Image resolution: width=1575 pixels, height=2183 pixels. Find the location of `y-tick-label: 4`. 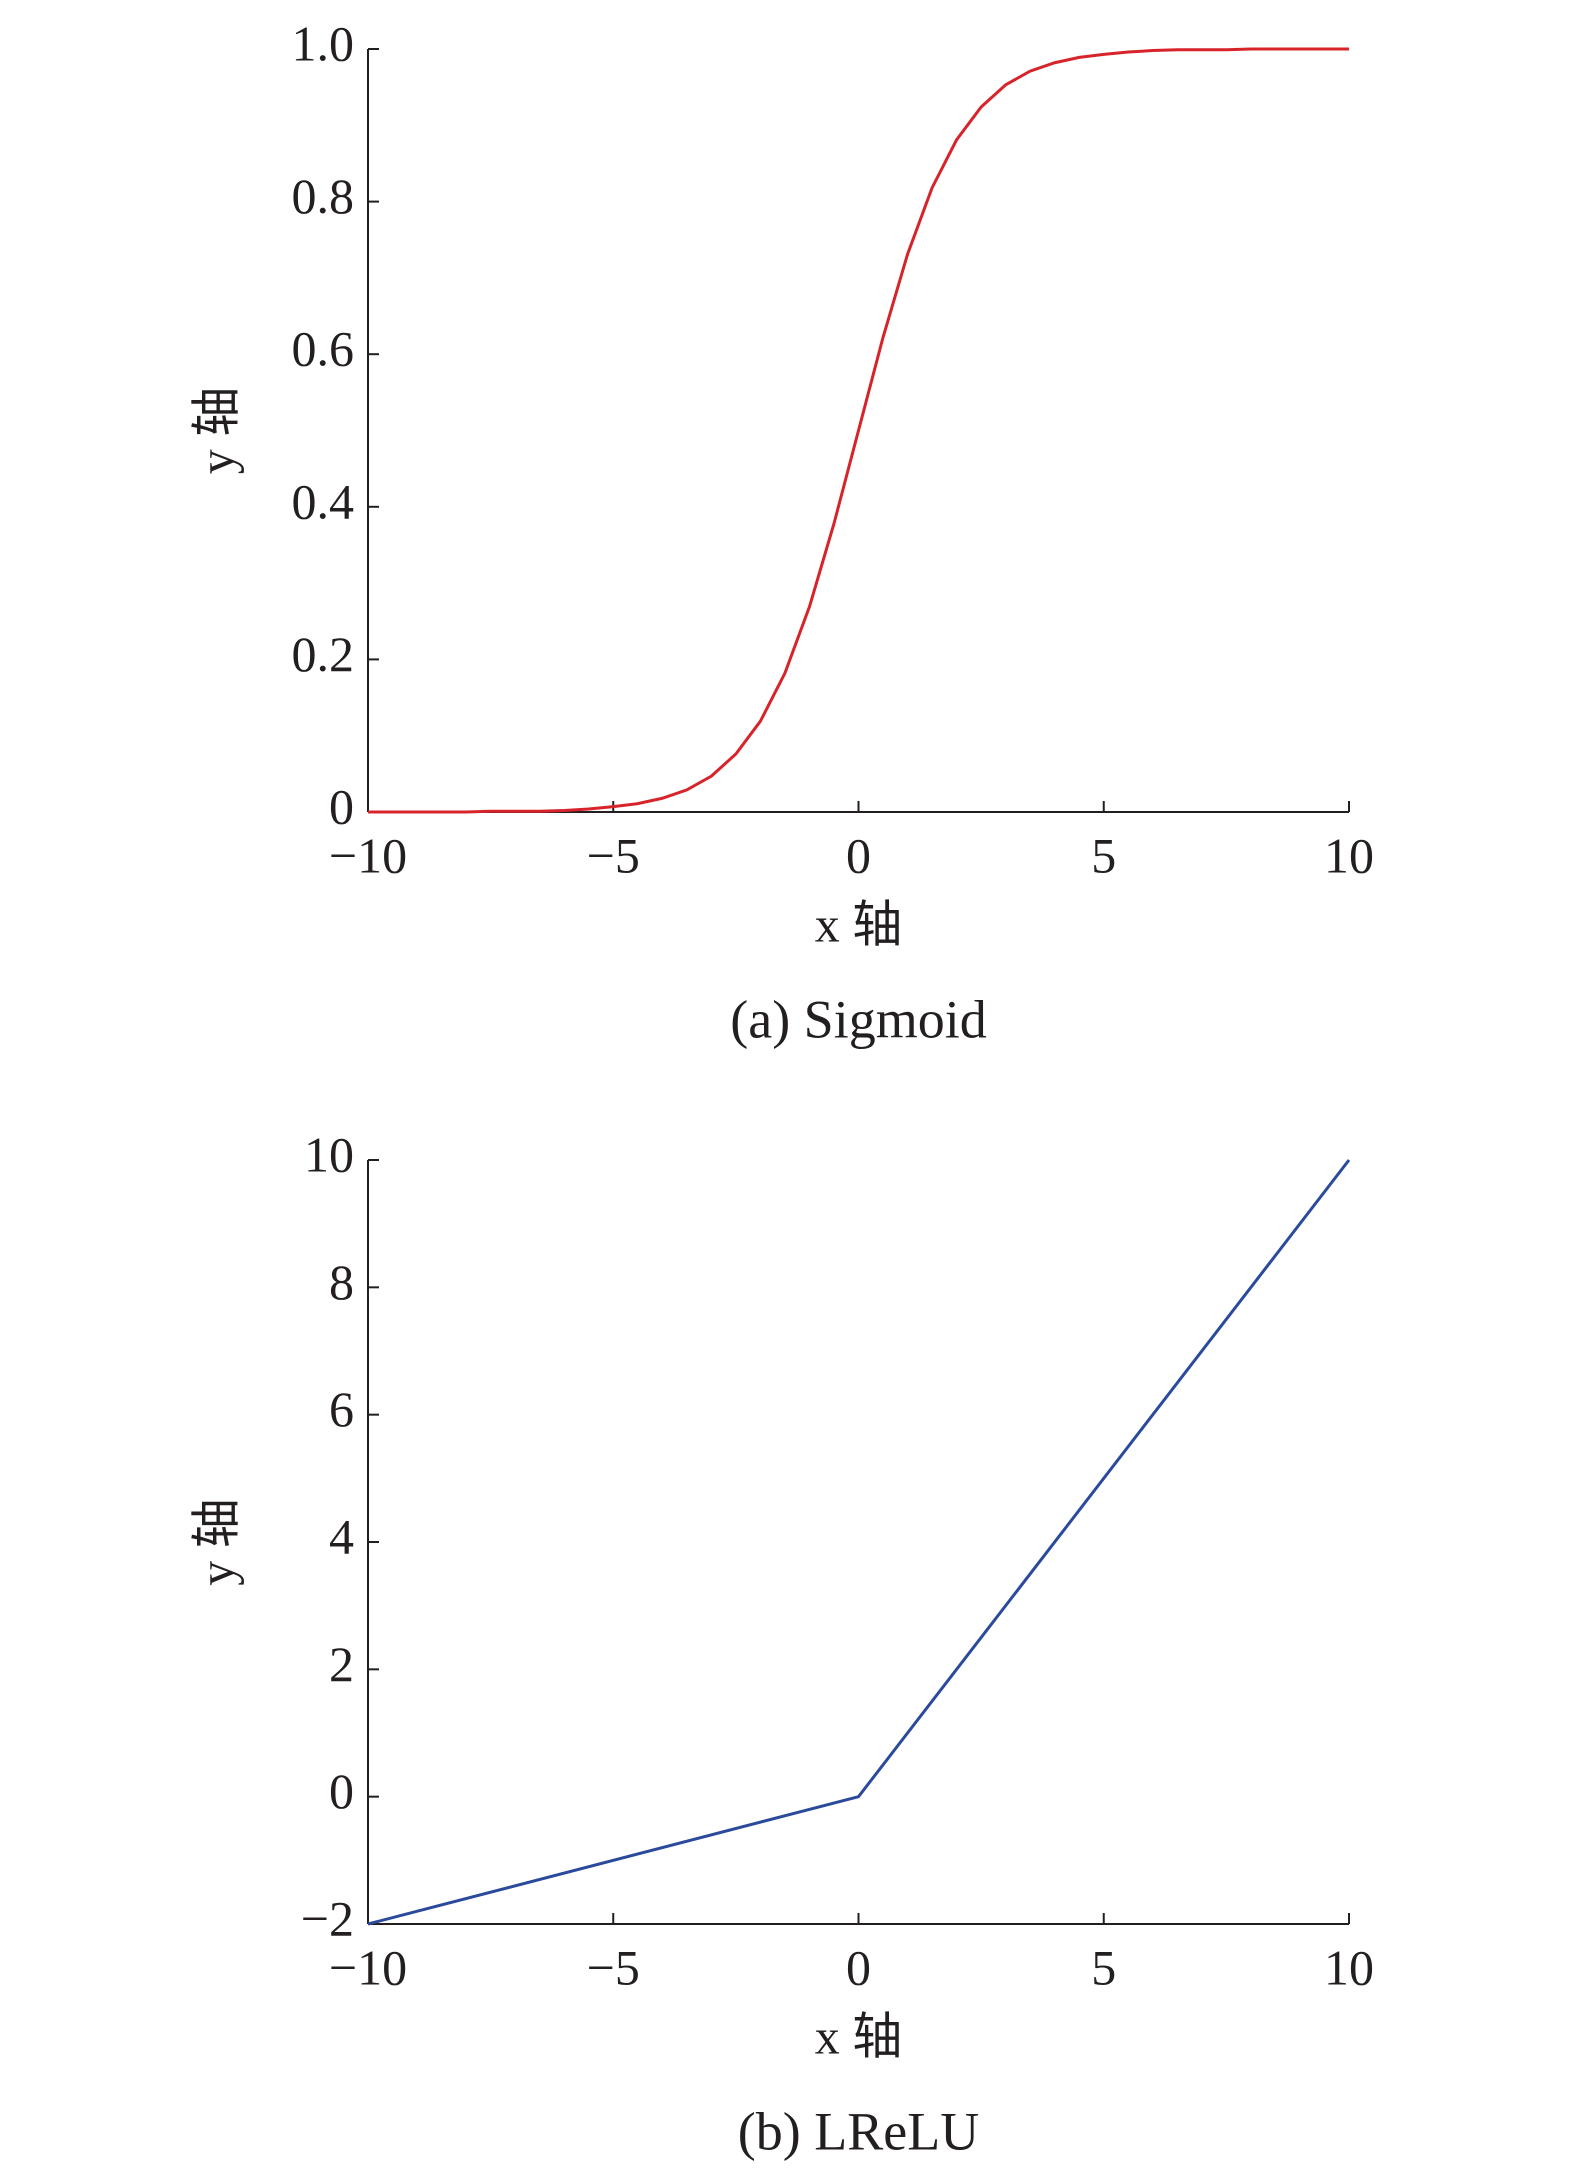

y-tick-label: 4 is located at coordinates (341, 1536).